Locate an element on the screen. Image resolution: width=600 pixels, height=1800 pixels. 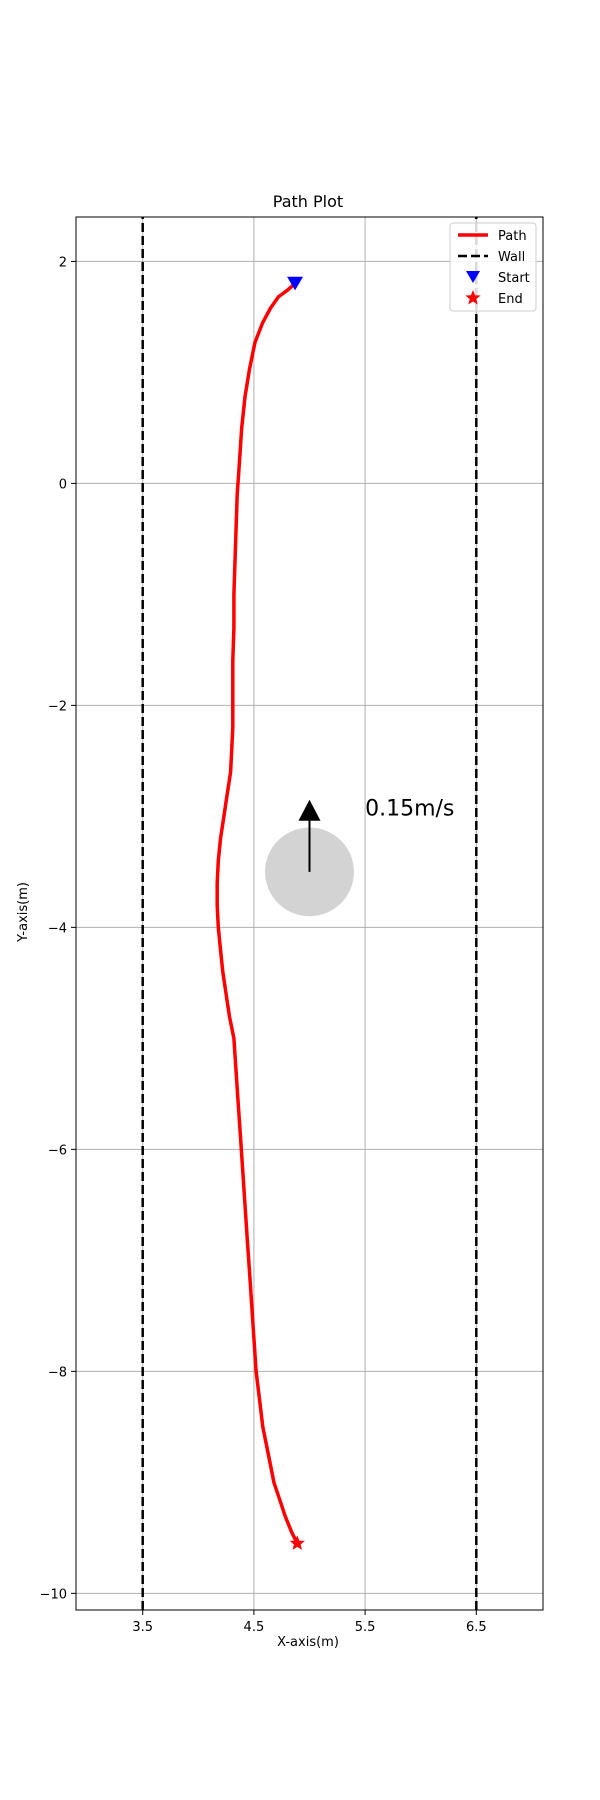
legend-end-handle is located at coordinates (473, 297).